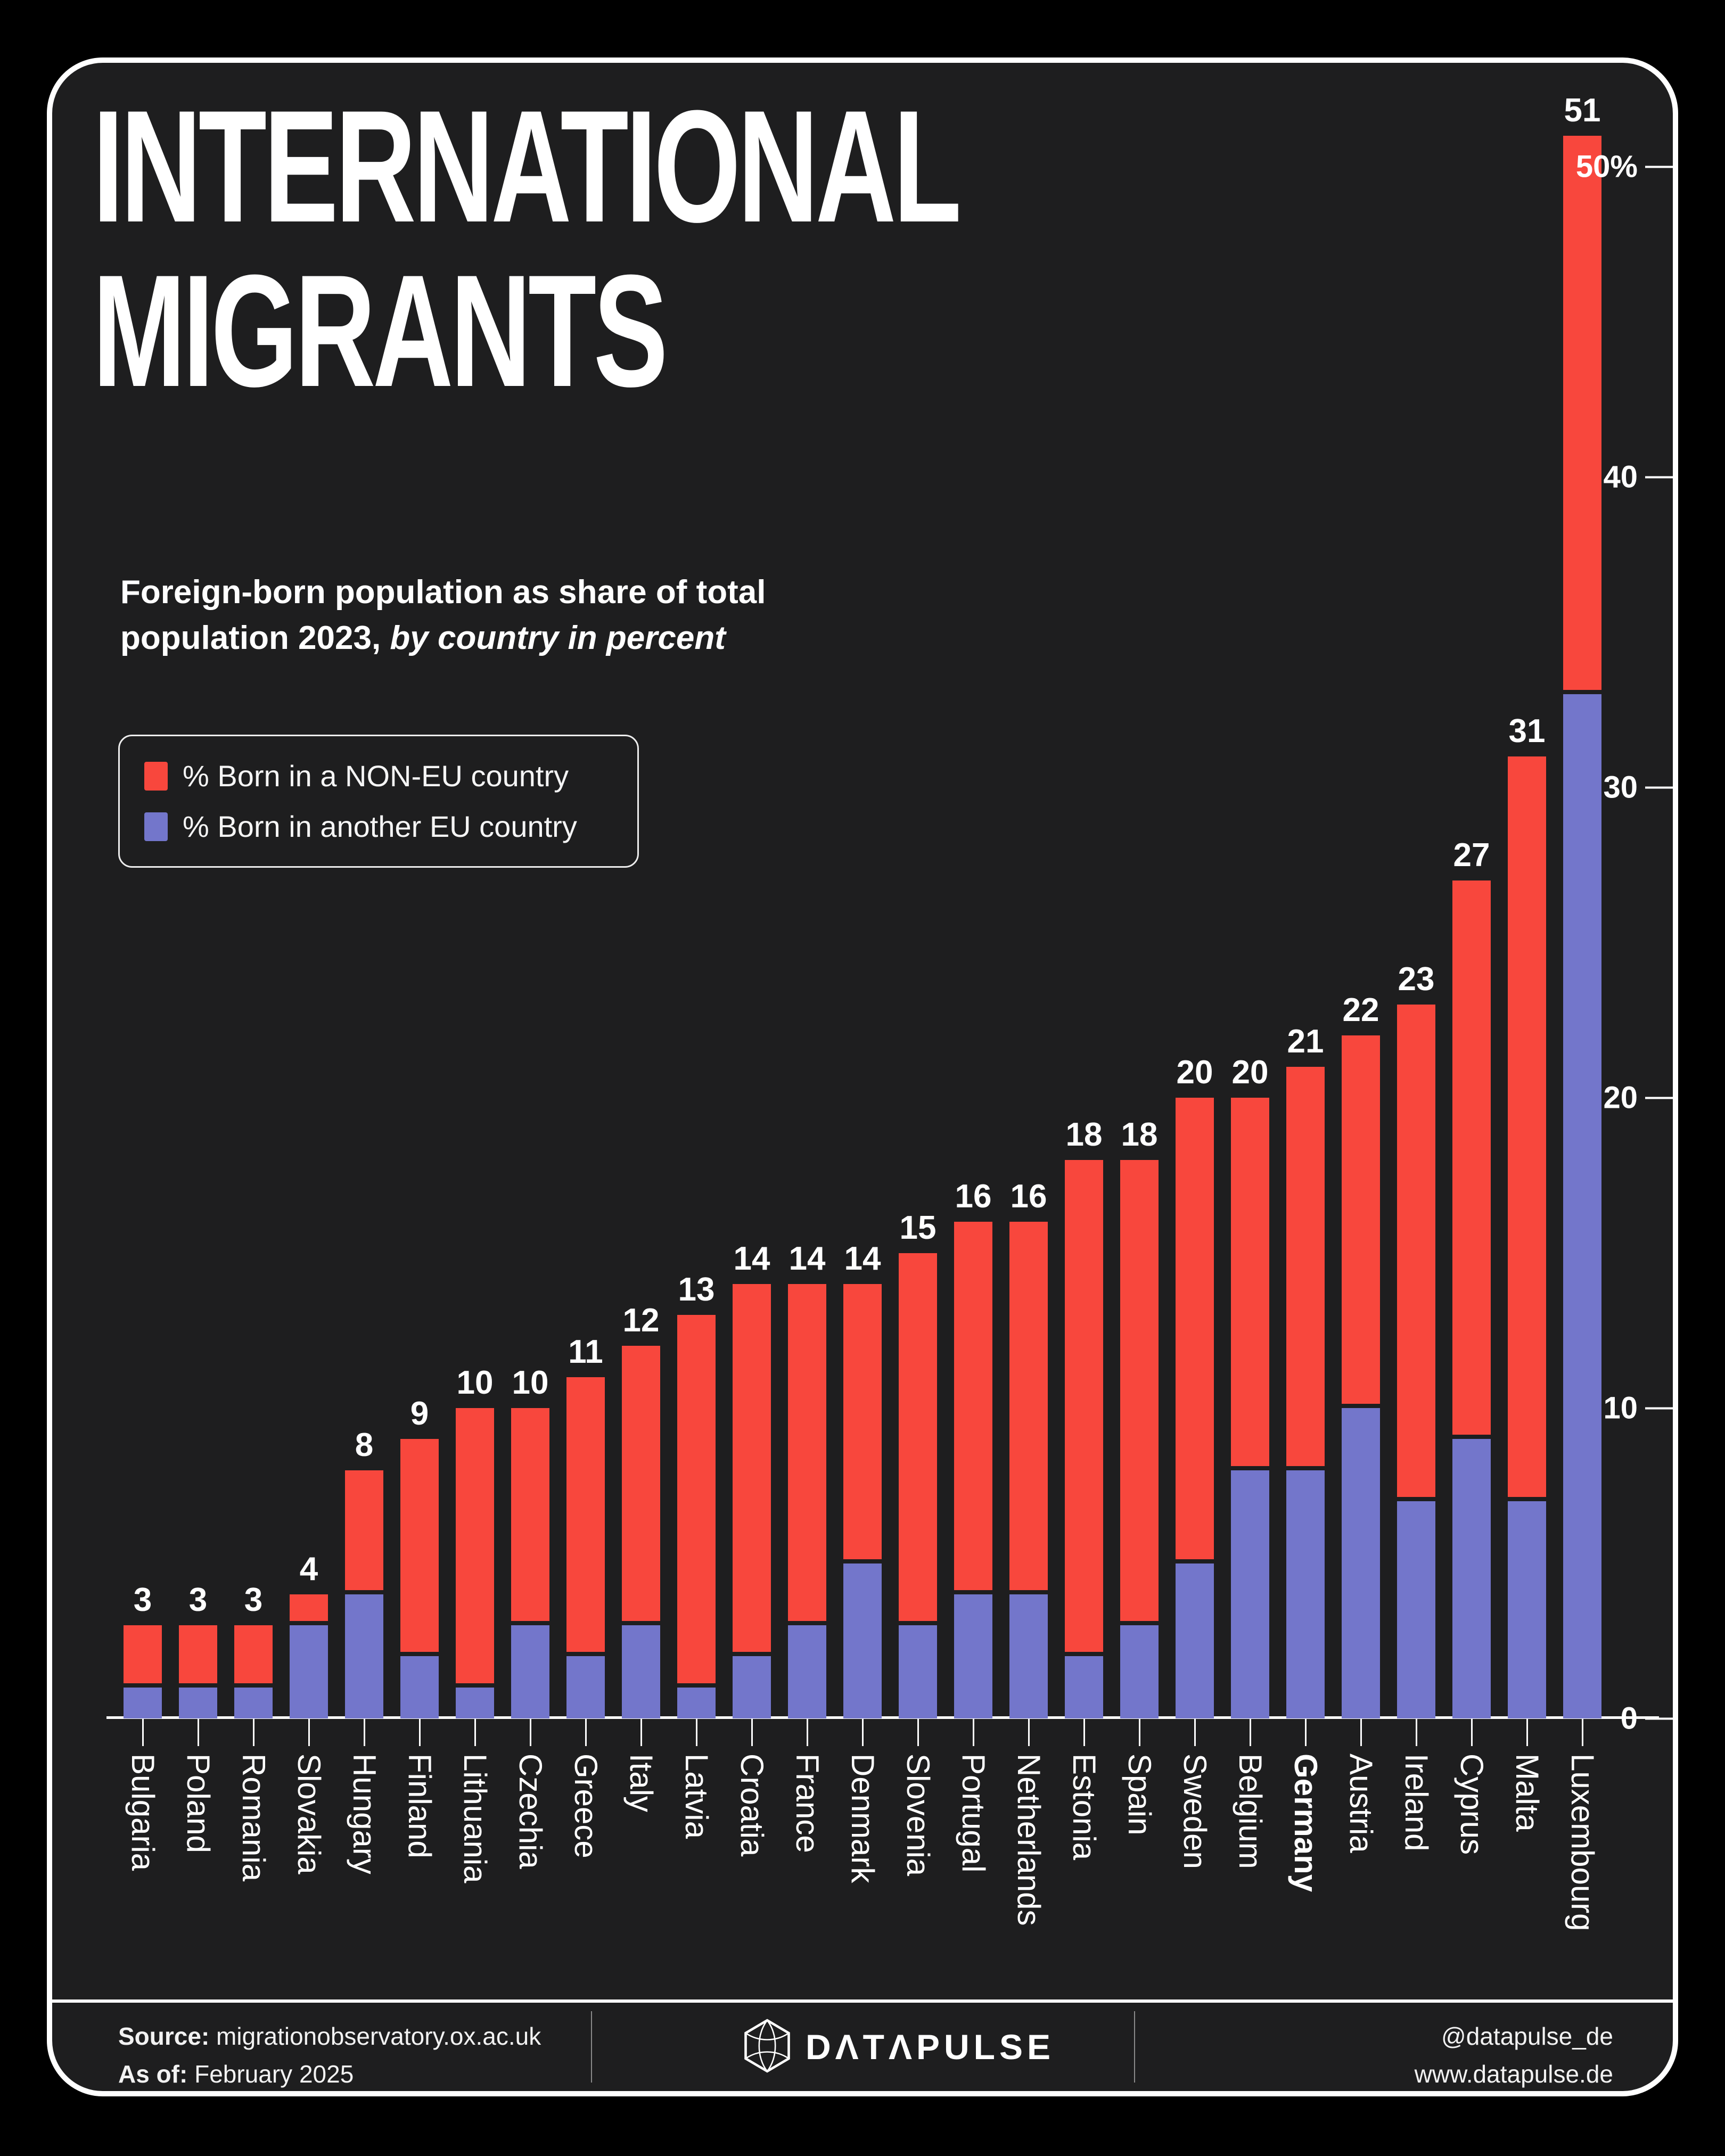 Image resolution: width=1725 pixels, height=2156 pixels. I want to click on page-title: INTERNATIONAL MIGRANTS, so click(528, 248).